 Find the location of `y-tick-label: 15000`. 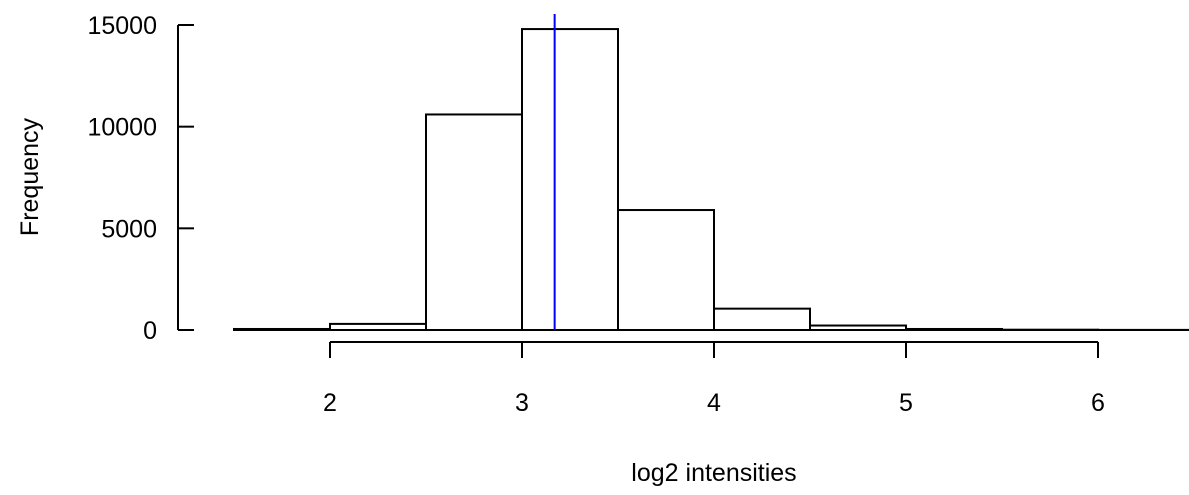

y-tick-label: 15000 is located at coordinates (122, 26).